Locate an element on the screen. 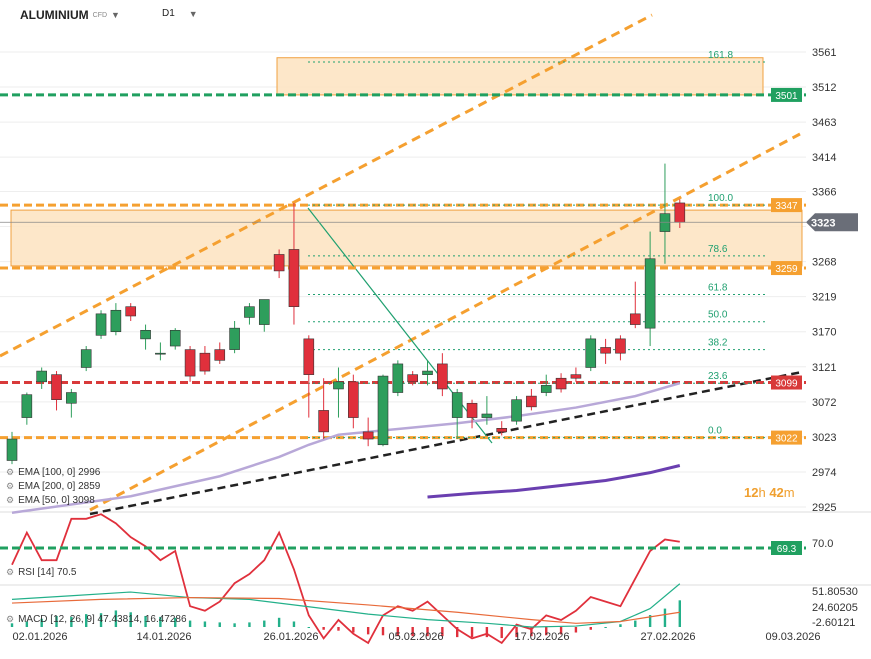 This screenshot has width=871, height=659. current-price-label: 3323 is located at coordinates (823, 223).